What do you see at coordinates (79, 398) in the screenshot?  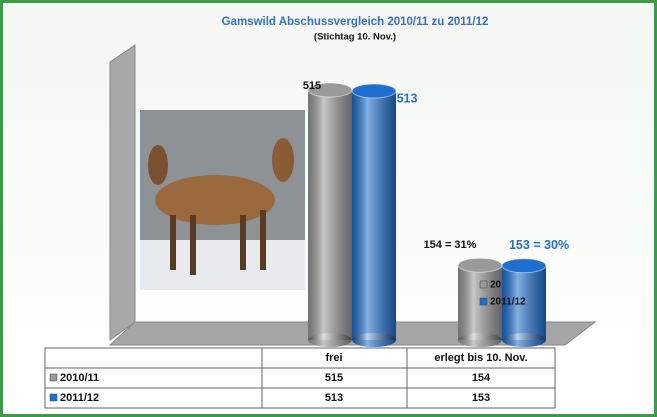 I see `table-row-label: 2011/12` at bounding box center [79, 398].